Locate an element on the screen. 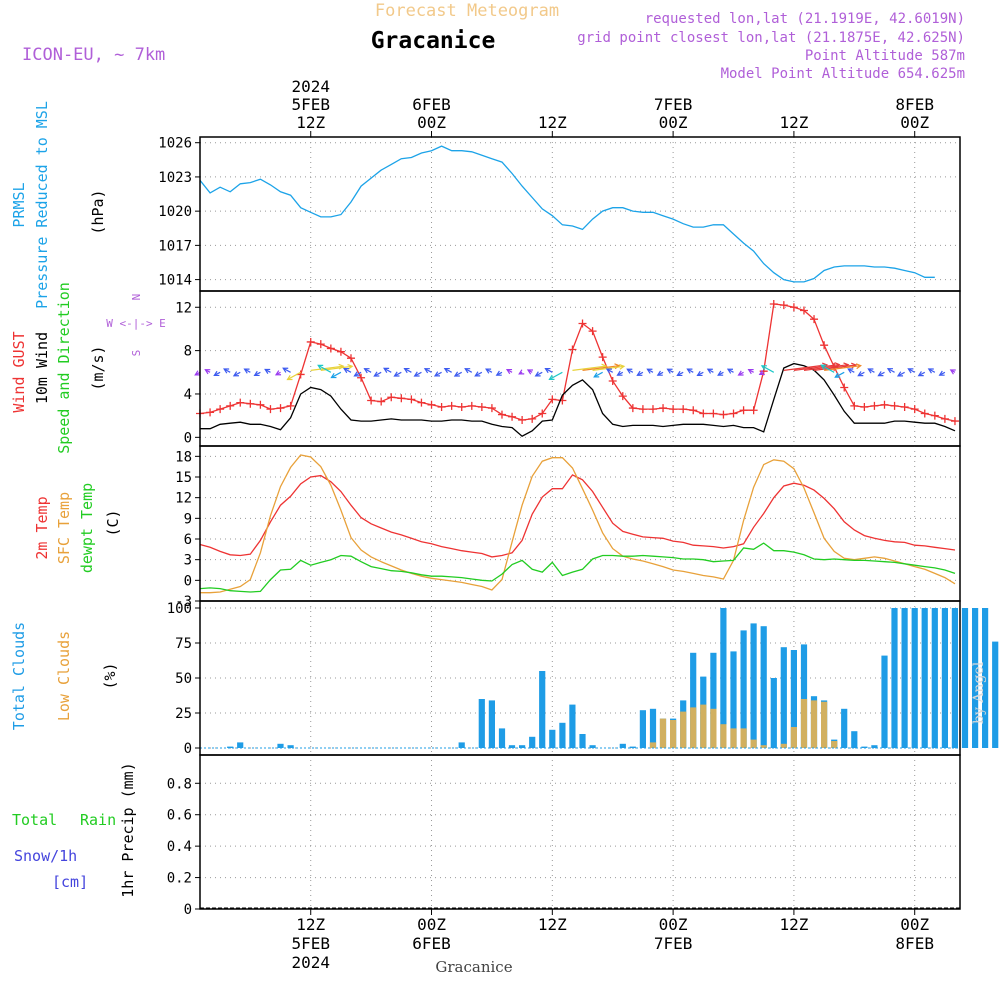 The height and width of the screenshot is (1000, 1000). precip-rain-label: Rain is located at coordinates (98, 820).